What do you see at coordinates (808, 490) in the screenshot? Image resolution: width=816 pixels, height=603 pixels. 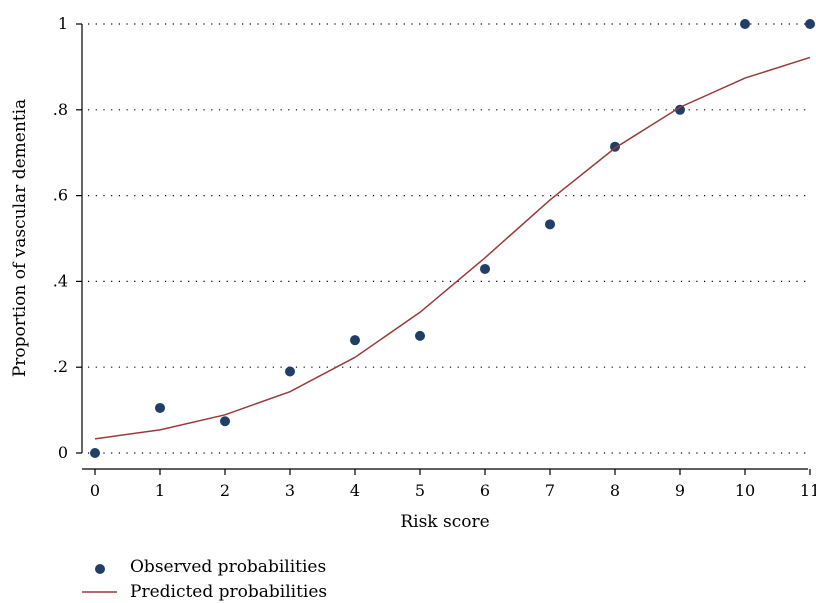 I see `x-tick-label-11: 11` at bounding box center [808, 490].